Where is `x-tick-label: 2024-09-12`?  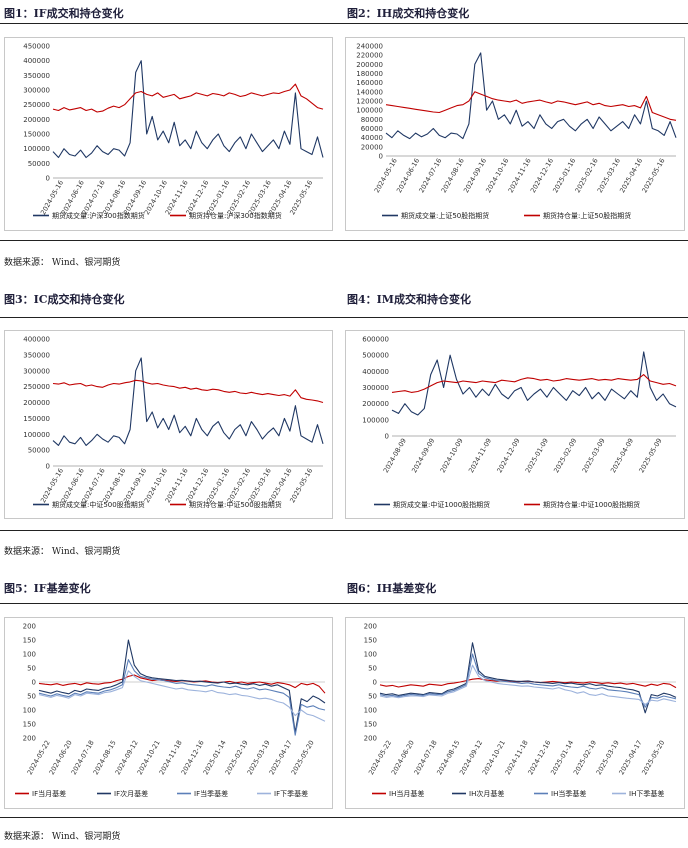 x-tick-label: 2024-09-12 is located at coordinates (471, 757).